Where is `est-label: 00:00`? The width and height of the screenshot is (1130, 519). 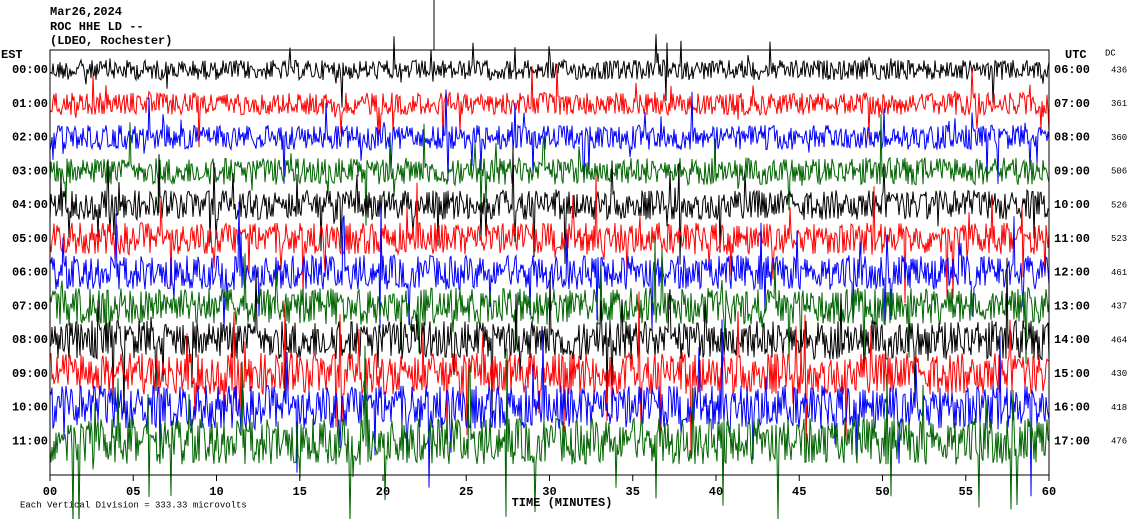
est-label: 00:00 is located at coordinates (30, 70).